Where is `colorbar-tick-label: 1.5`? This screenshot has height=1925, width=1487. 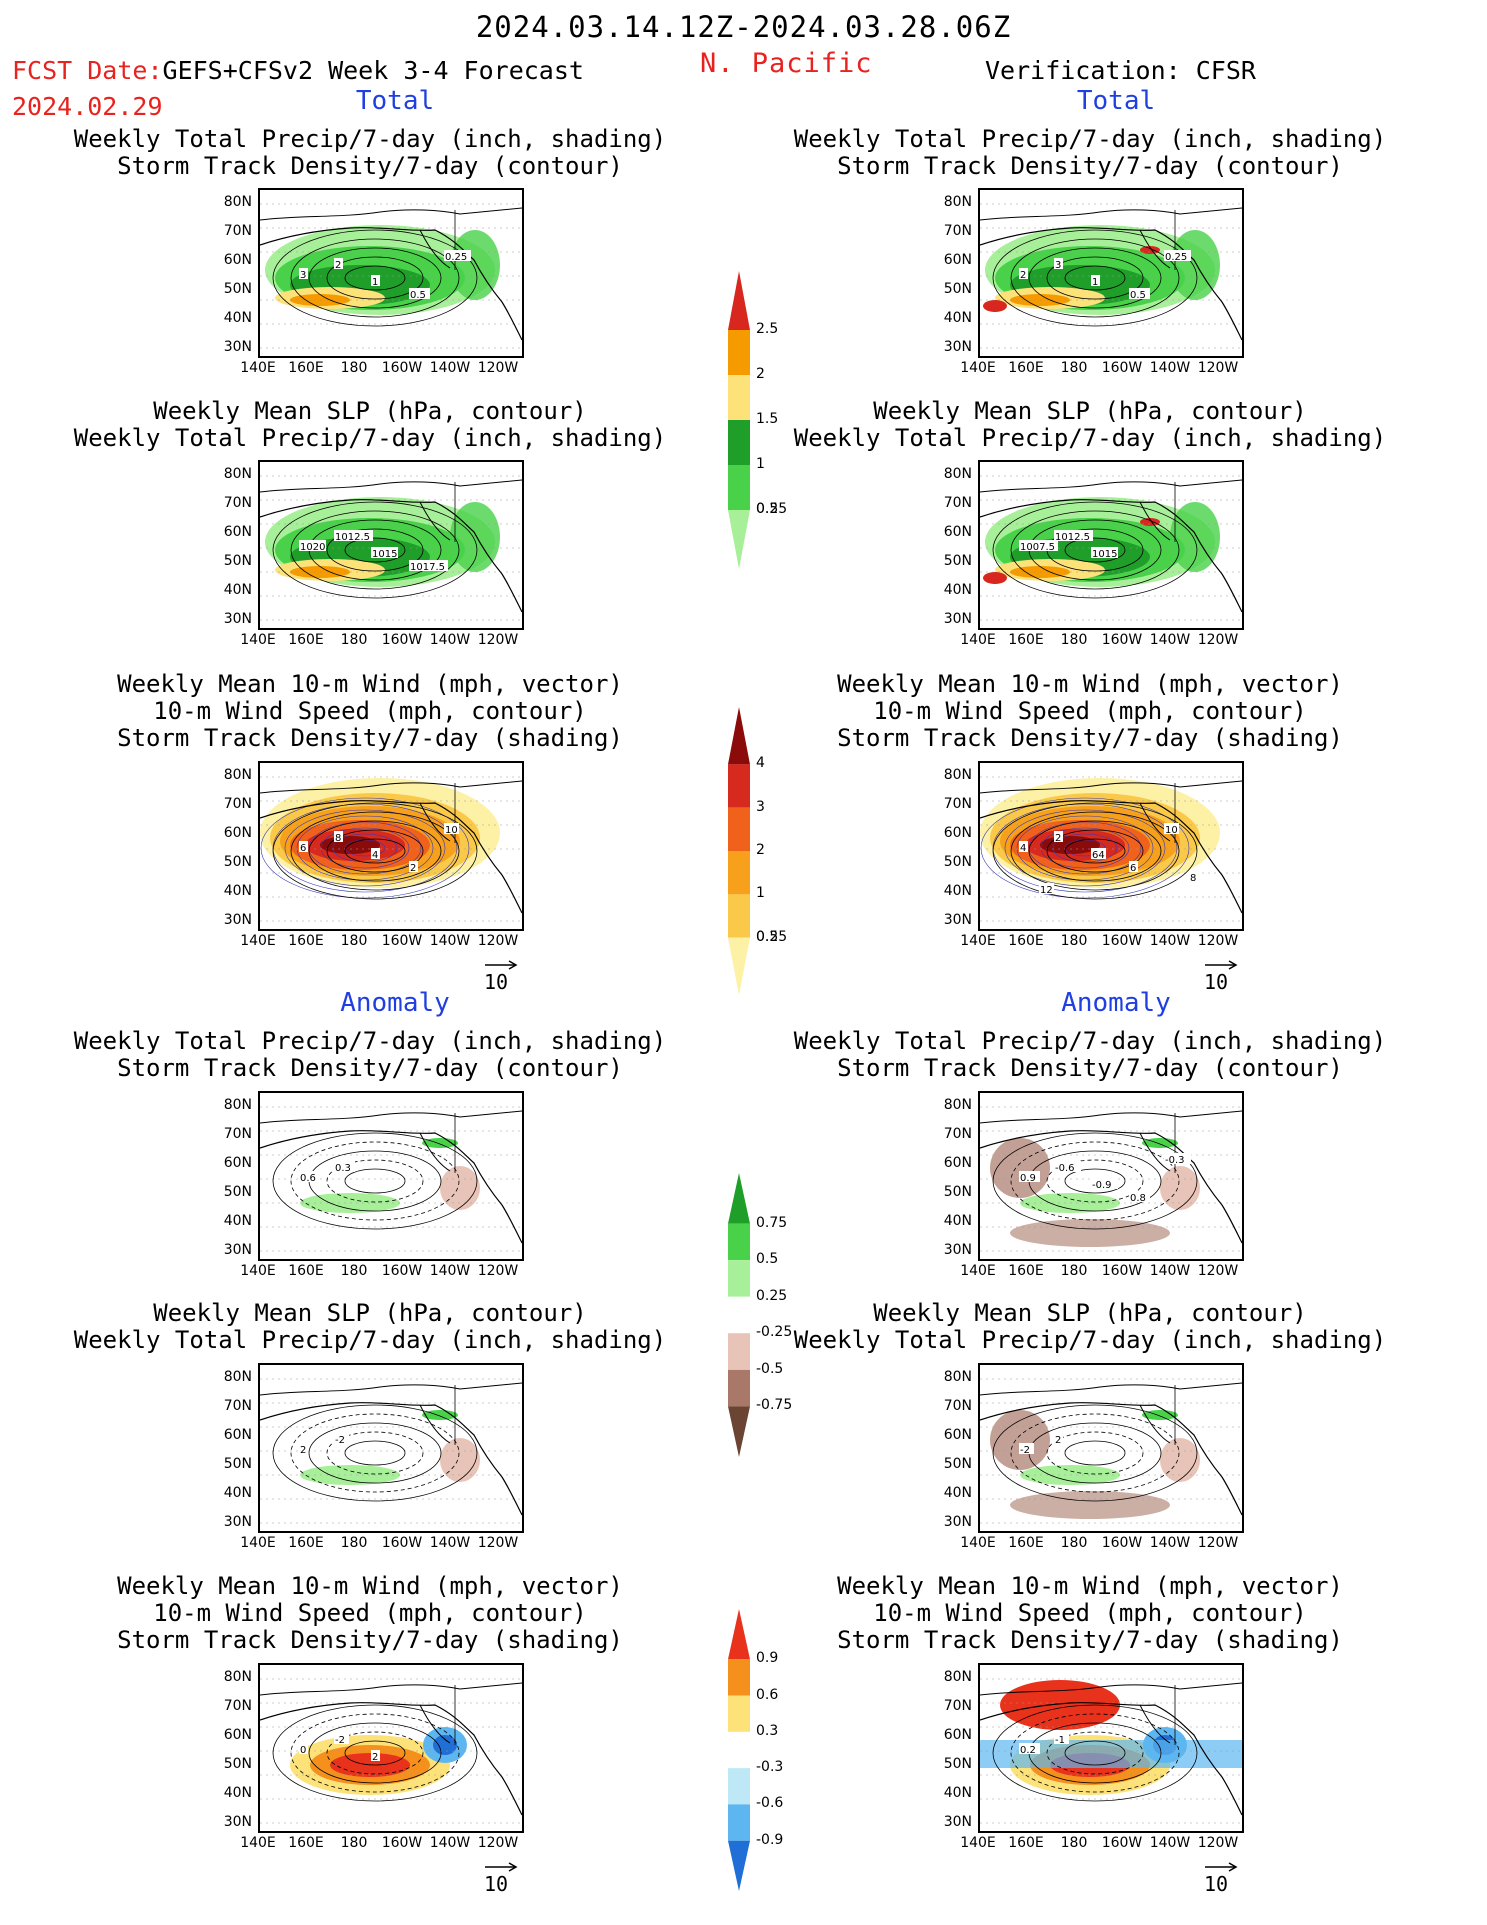
colorbar-tick-label: 1.5 is located at coordinates (767, 419).